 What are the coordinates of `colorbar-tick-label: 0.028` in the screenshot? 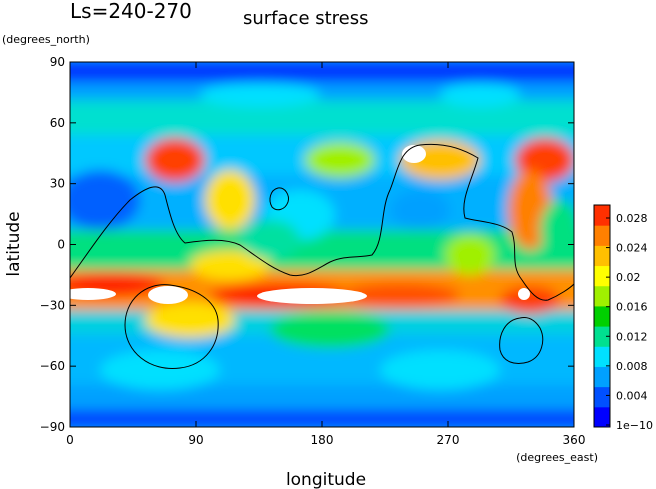 It's located at (632, 218).